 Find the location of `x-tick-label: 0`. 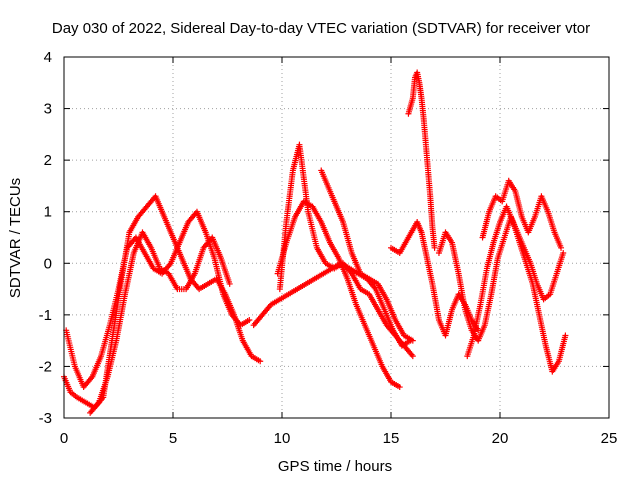

x-tick-label: 0 is located at coordinates (64, 438).